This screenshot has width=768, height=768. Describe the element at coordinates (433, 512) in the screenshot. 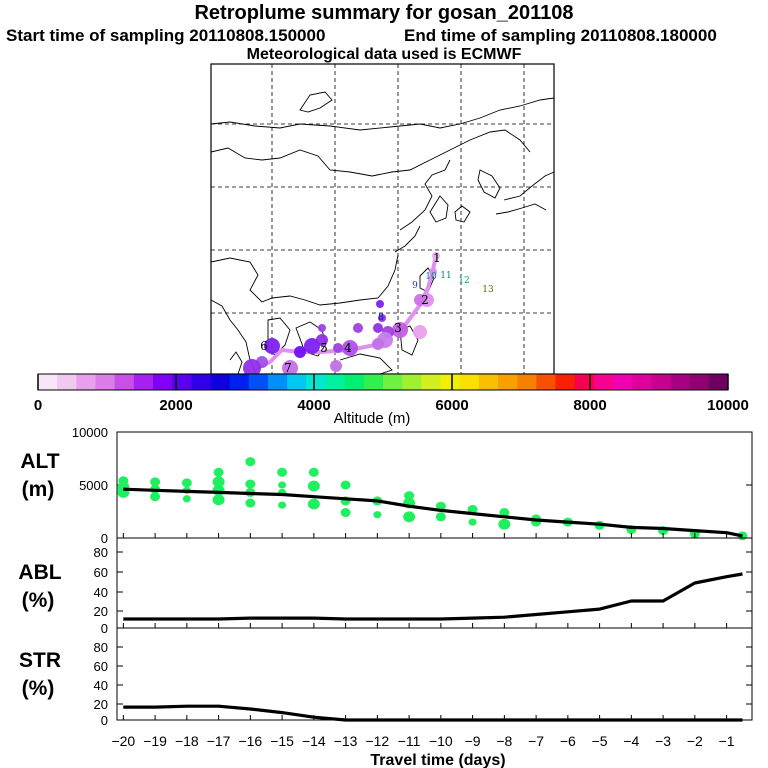

I see `alt-series-line` at that location.